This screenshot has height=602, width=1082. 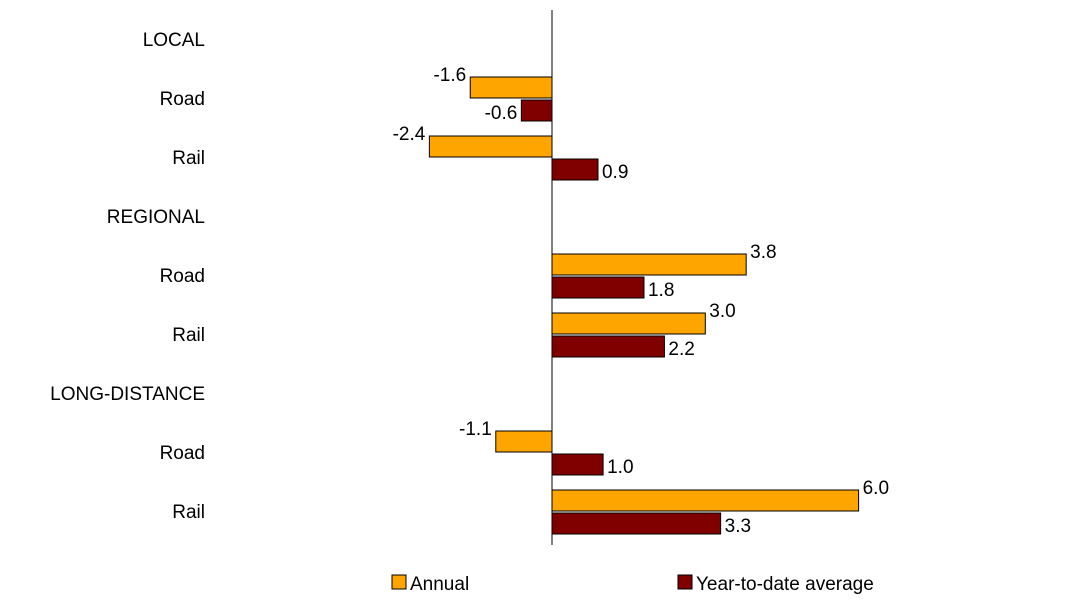 I want to click on annual-value-label: 3.8, so click(x=763, y=252).